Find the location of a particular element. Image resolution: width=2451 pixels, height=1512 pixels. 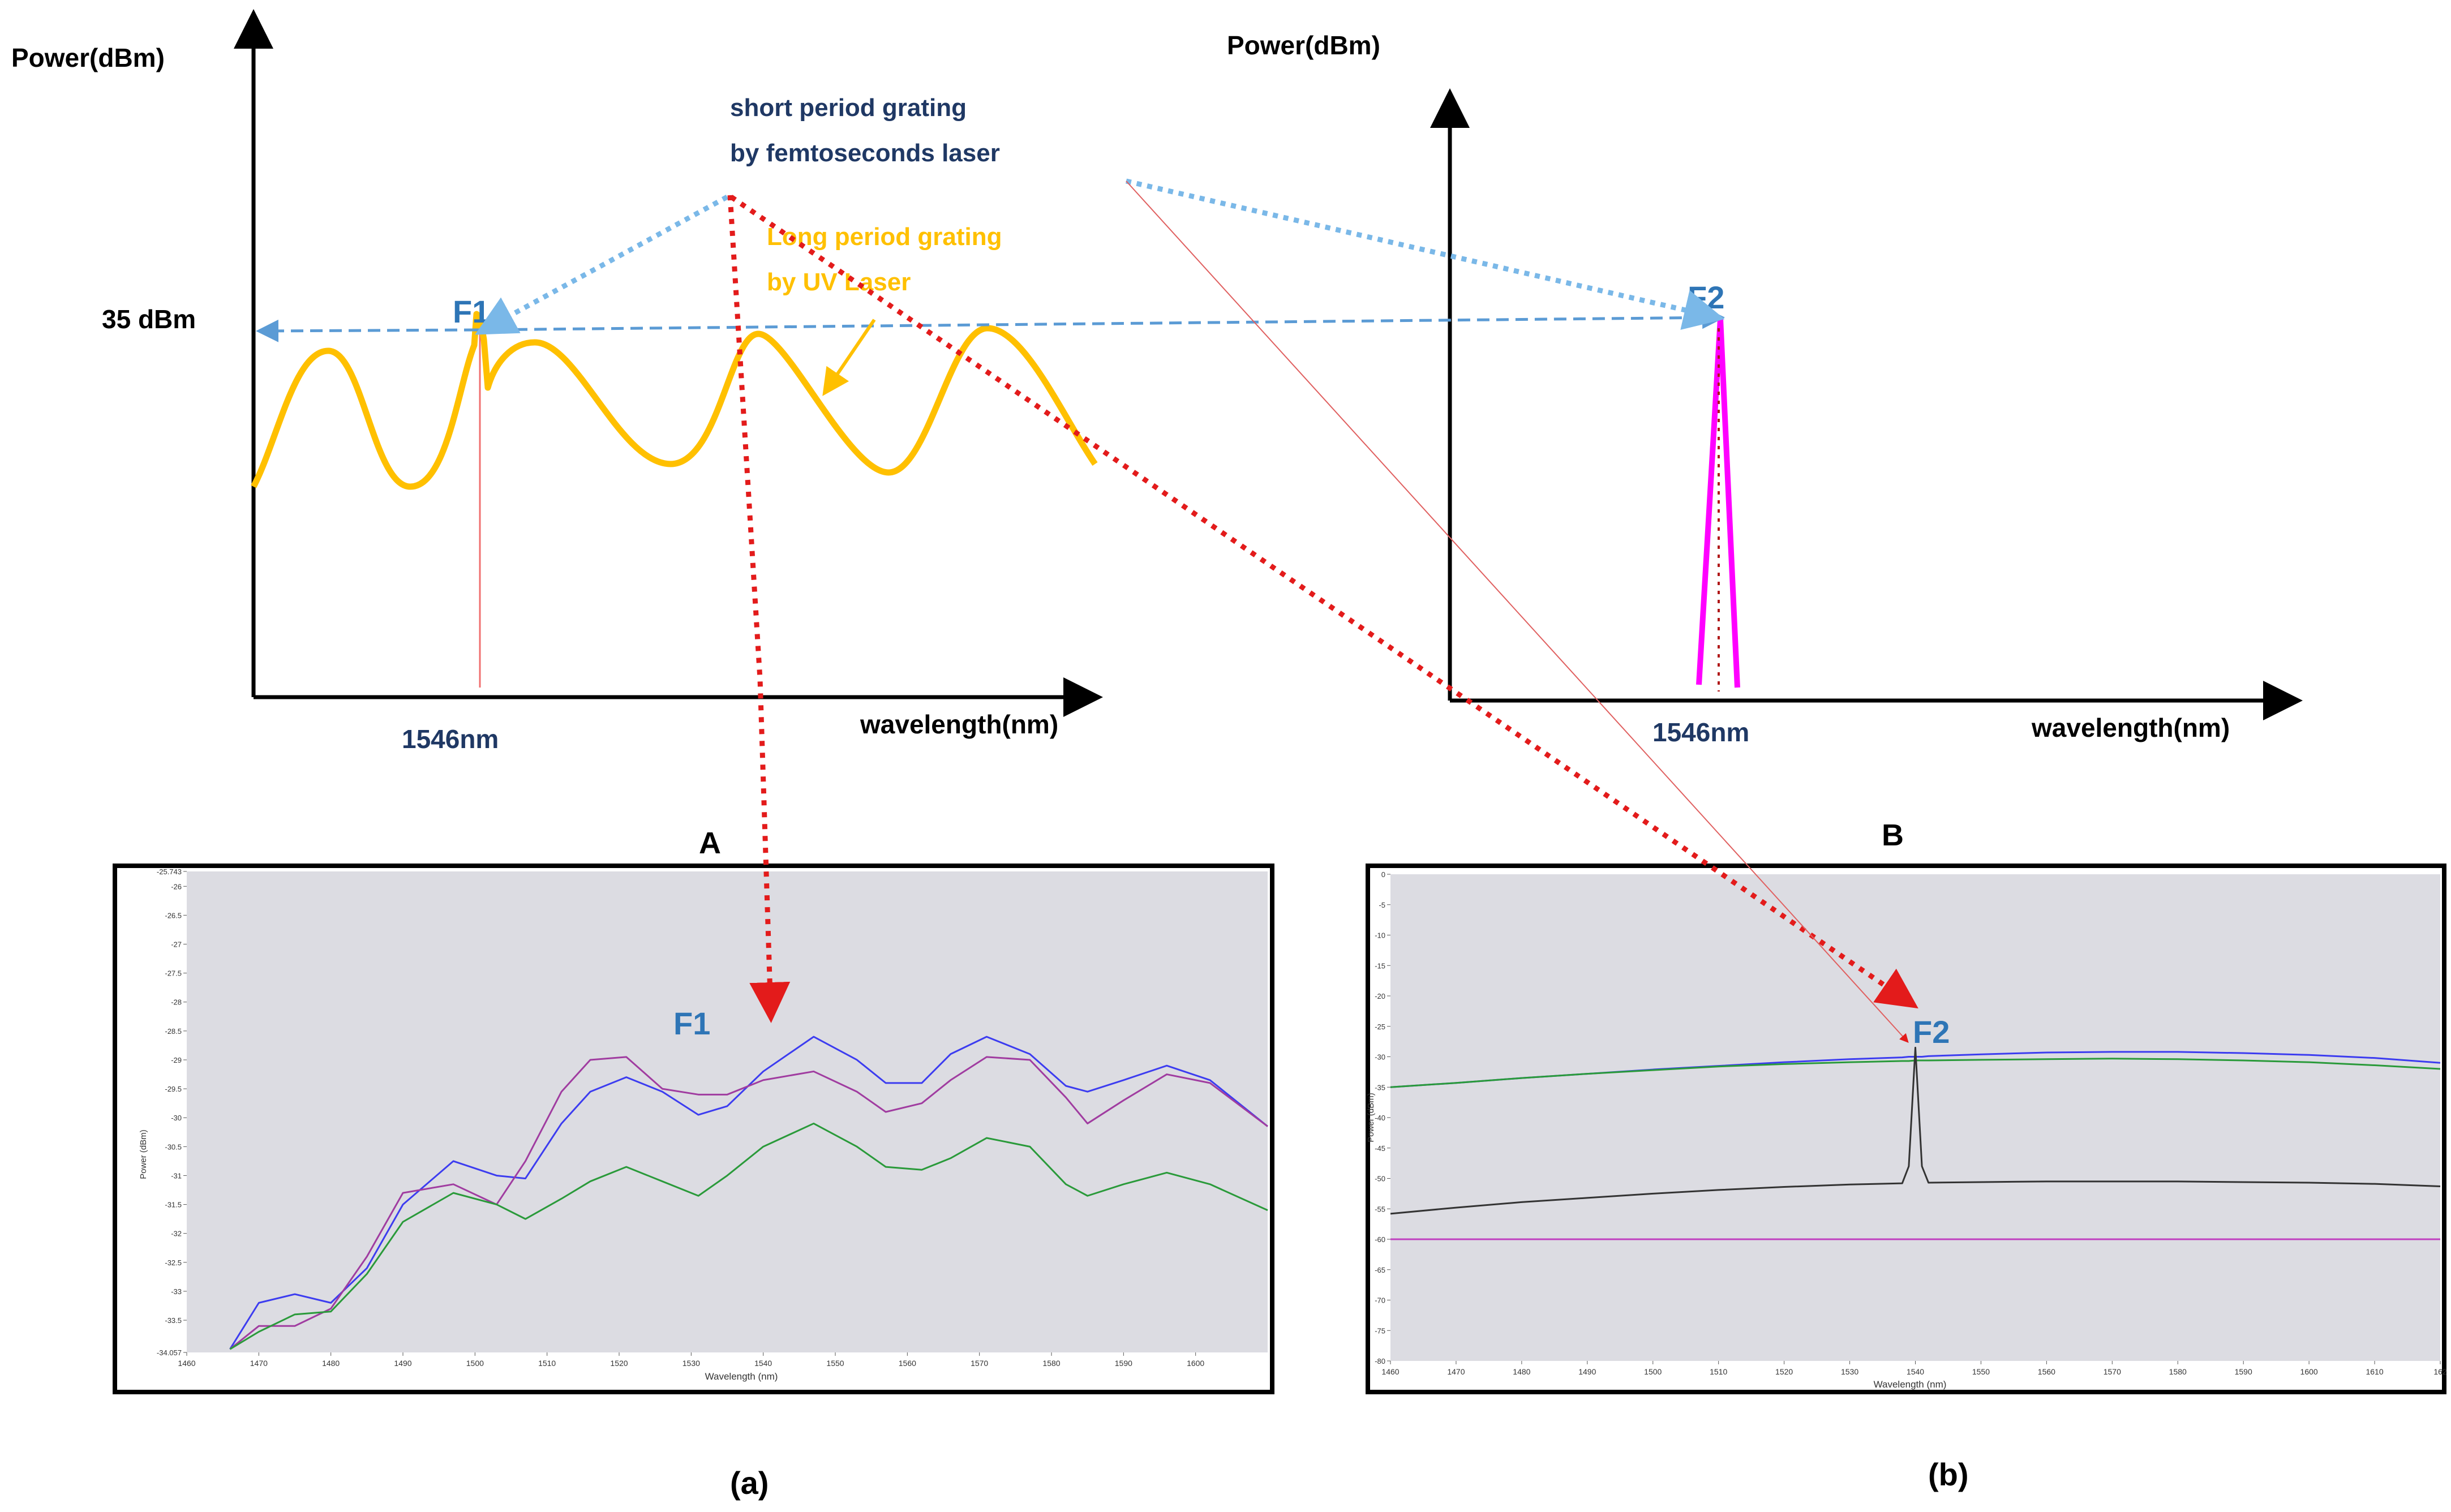

spectrum-b-plot-area is located at coordinates (1915, 1117).